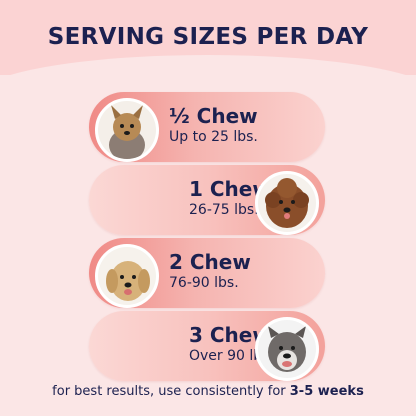 This screenshot has height=416, width=416. Describe the element at coordinates (204, 283) in the screenshot. I see `weight-label: 76-90 lbs.` at that location.